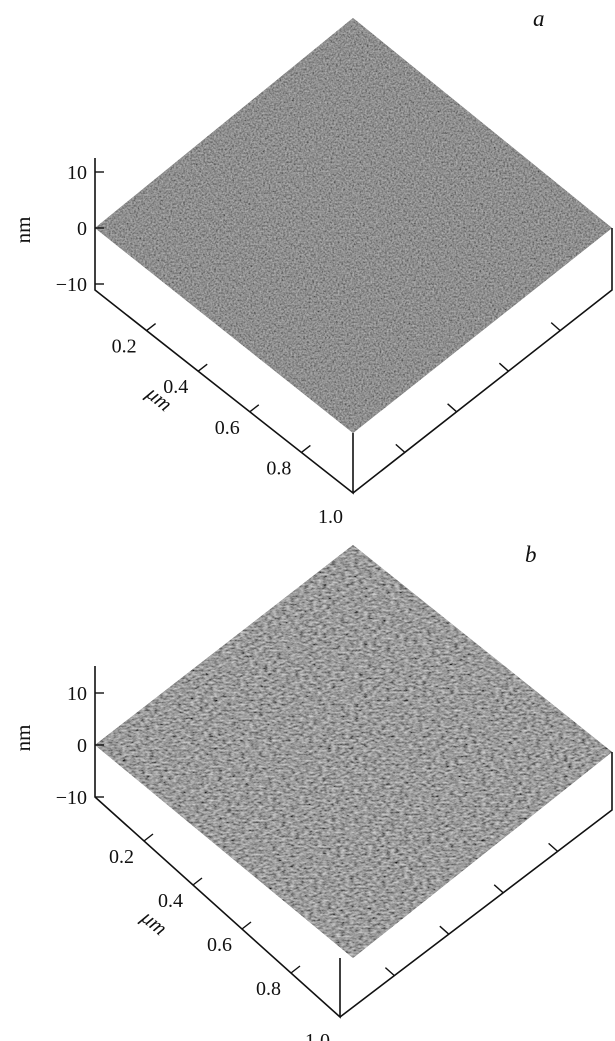 The image size is (615, 1041). What do you see at coordinates (217, 842) in the screenshot?
I see `frame-left-b` at bounding box center [217, 842].